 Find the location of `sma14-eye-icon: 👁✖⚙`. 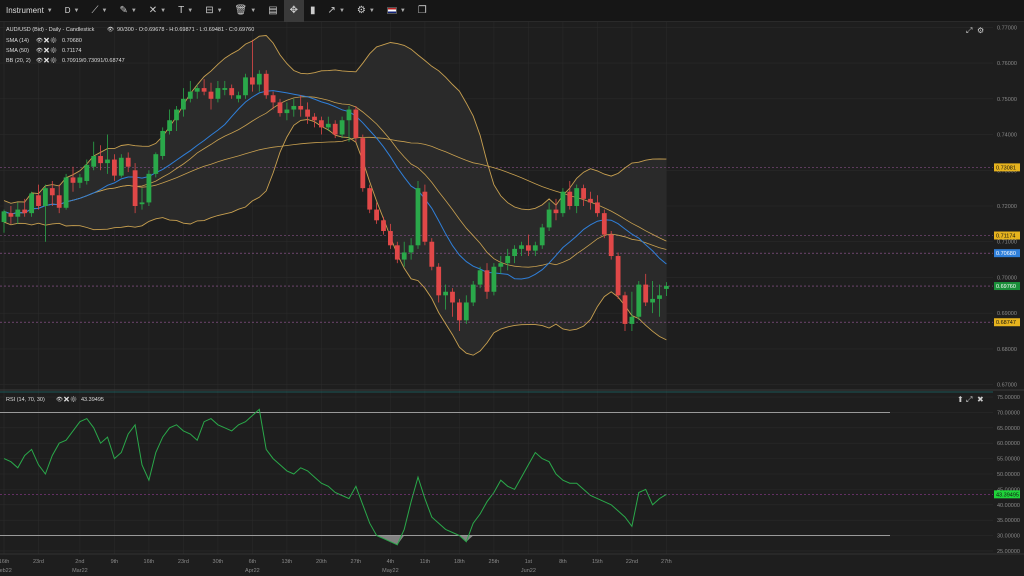

sma14-eye-icon: 👁✖⚙ is located at coordinates (46, 40).